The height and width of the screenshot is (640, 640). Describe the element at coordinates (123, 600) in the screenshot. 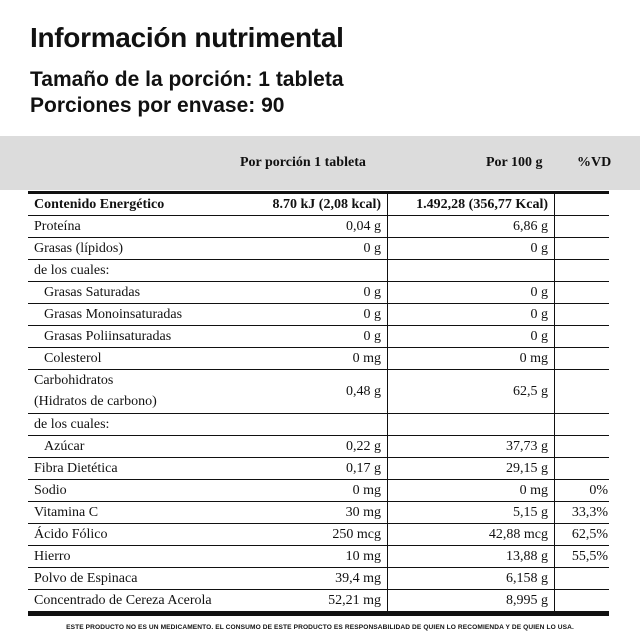

I see `nutrient-label: Concentrado de Cereza Acerola` at that location.